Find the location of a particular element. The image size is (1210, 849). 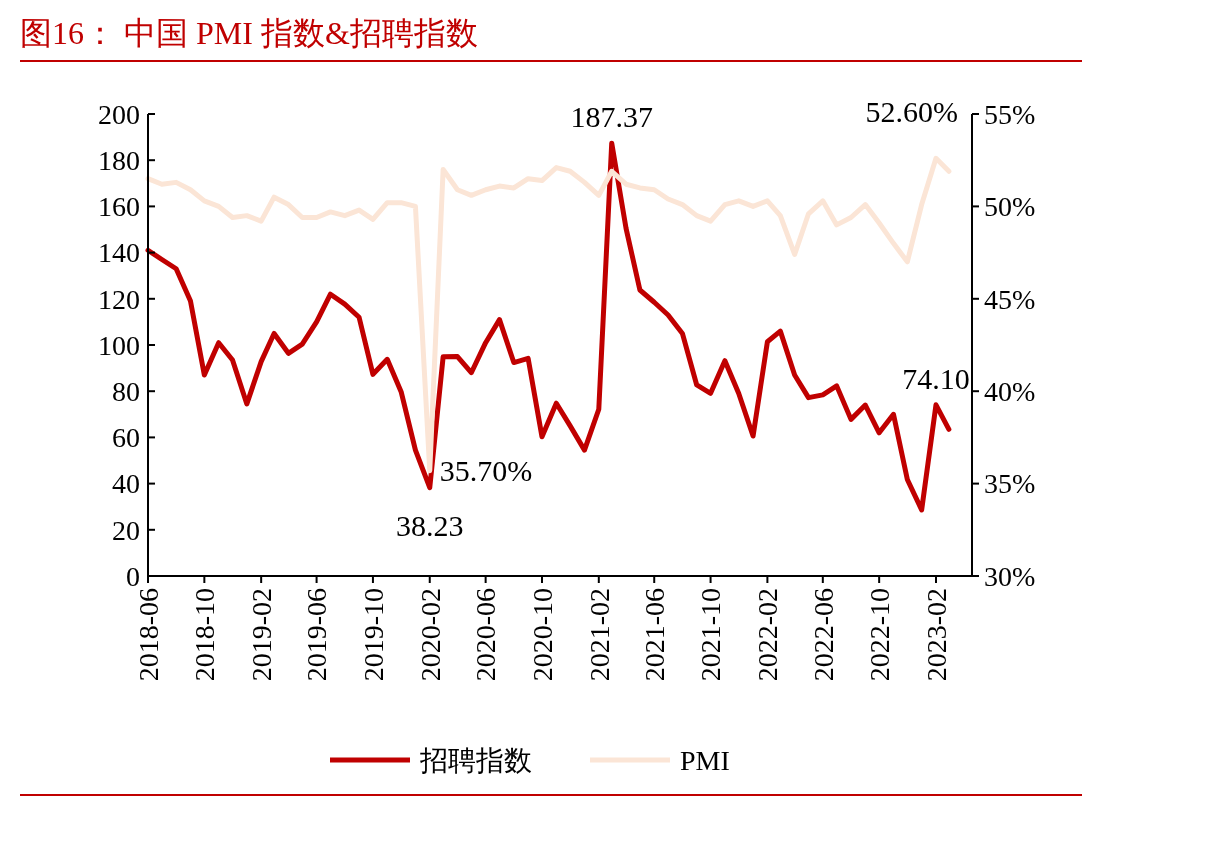

x-tick-label: 2022-10 is located at coordinates (879, 635).